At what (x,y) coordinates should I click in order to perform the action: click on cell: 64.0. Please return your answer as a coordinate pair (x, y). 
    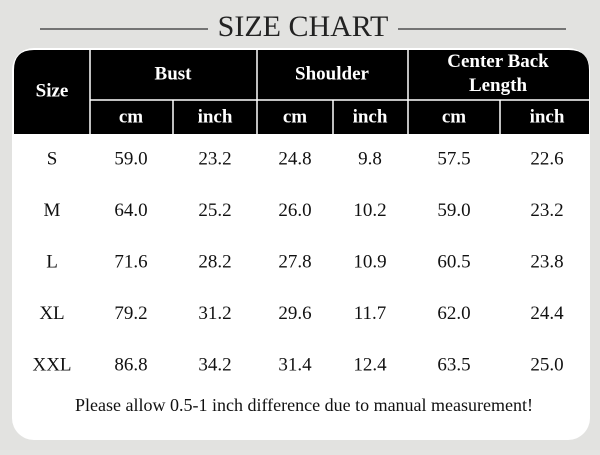
    Looking at the image, I should click on (130, 210).